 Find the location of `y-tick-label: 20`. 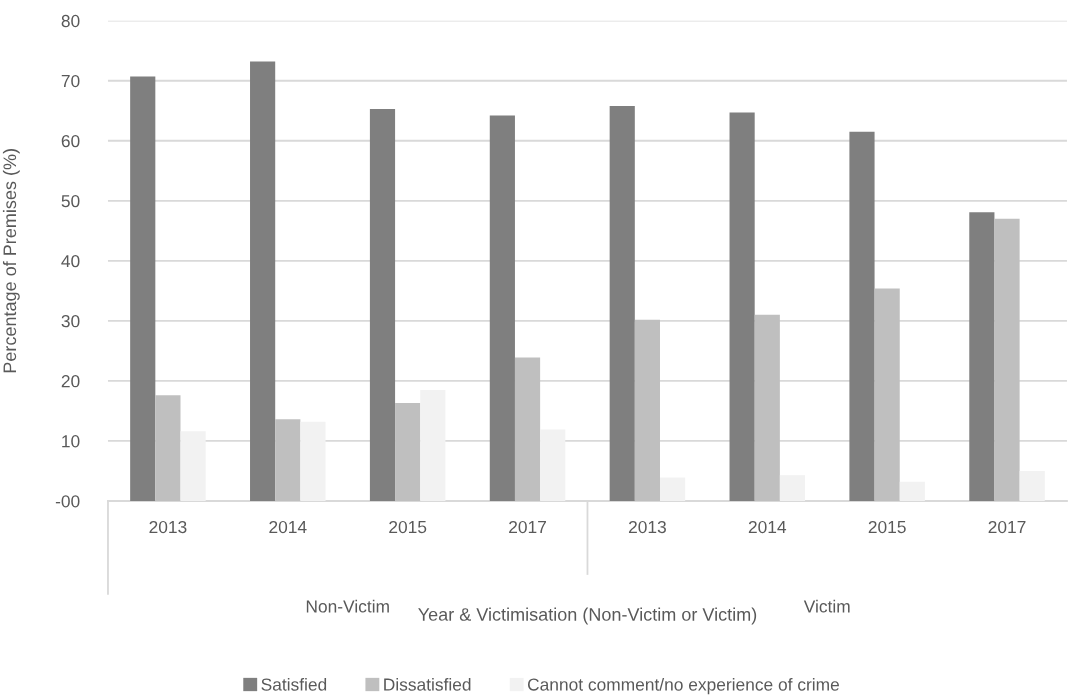

y-tick-label: 20 is located at coordinates (70, 381).